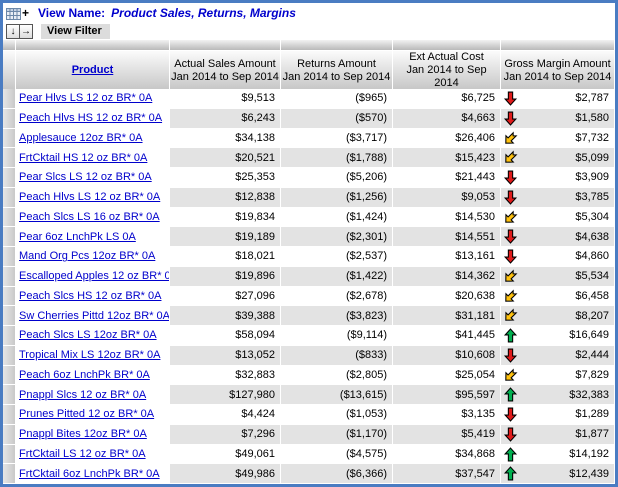 This screenshot has height=487, width=618. Describe the element at coordinates (90, 295) in the screenshot. I see `product-link: Peach Slcs HS 12 oz BR* 0A` at that location.